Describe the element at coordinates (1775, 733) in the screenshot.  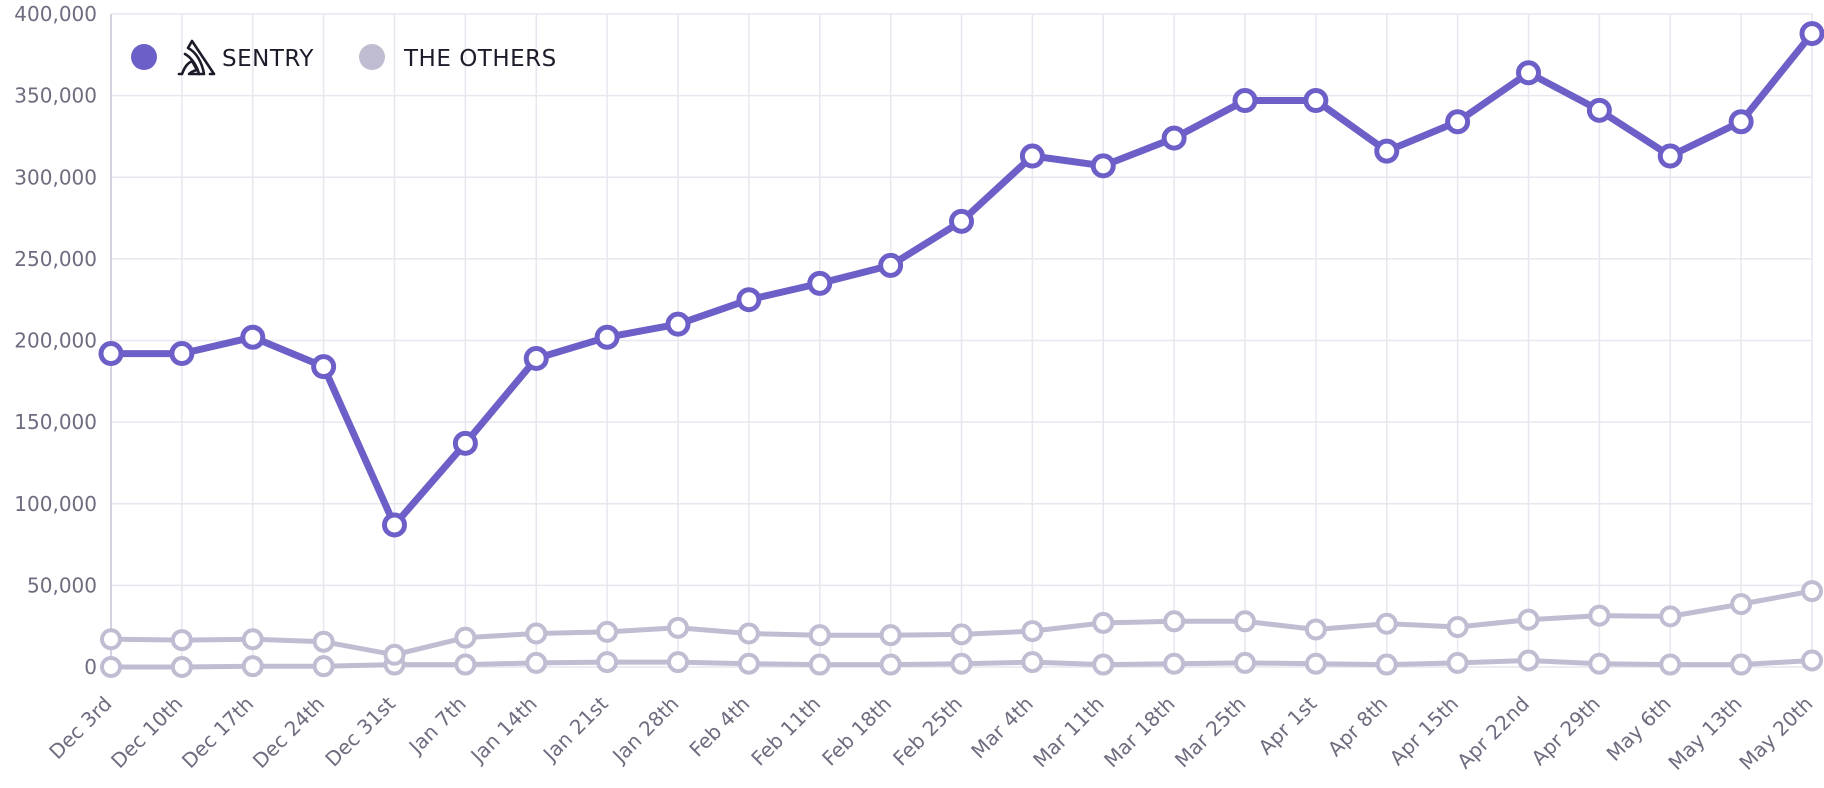
I see `x-tick-label: May 20th` at that location.